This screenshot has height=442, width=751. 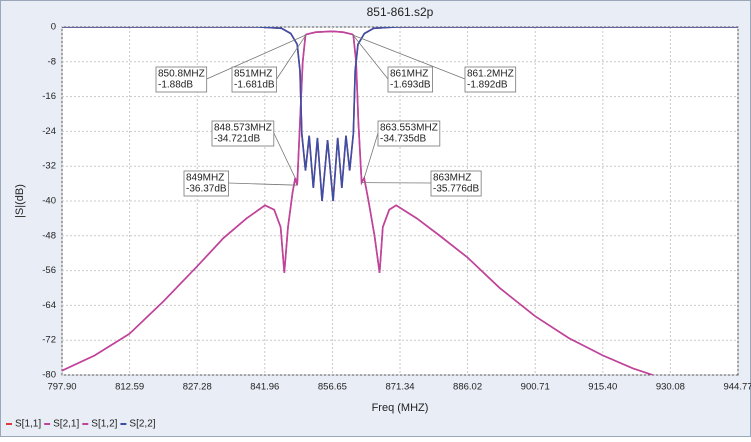 What do you see at coordinates (49, 96) in the screenshot?
I see `y-tick-label: -16` at bounding box center [49, 96].